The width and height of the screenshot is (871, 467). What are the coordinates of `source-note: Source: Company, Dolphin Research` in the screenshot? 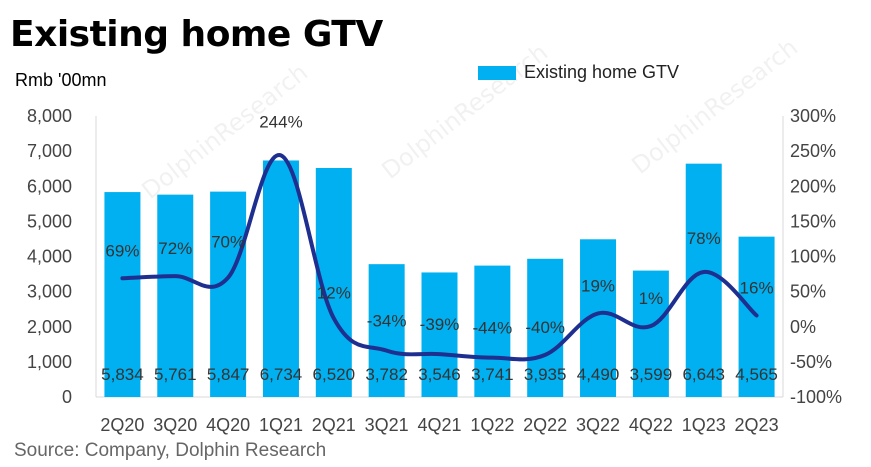 It's located at (170, 450).